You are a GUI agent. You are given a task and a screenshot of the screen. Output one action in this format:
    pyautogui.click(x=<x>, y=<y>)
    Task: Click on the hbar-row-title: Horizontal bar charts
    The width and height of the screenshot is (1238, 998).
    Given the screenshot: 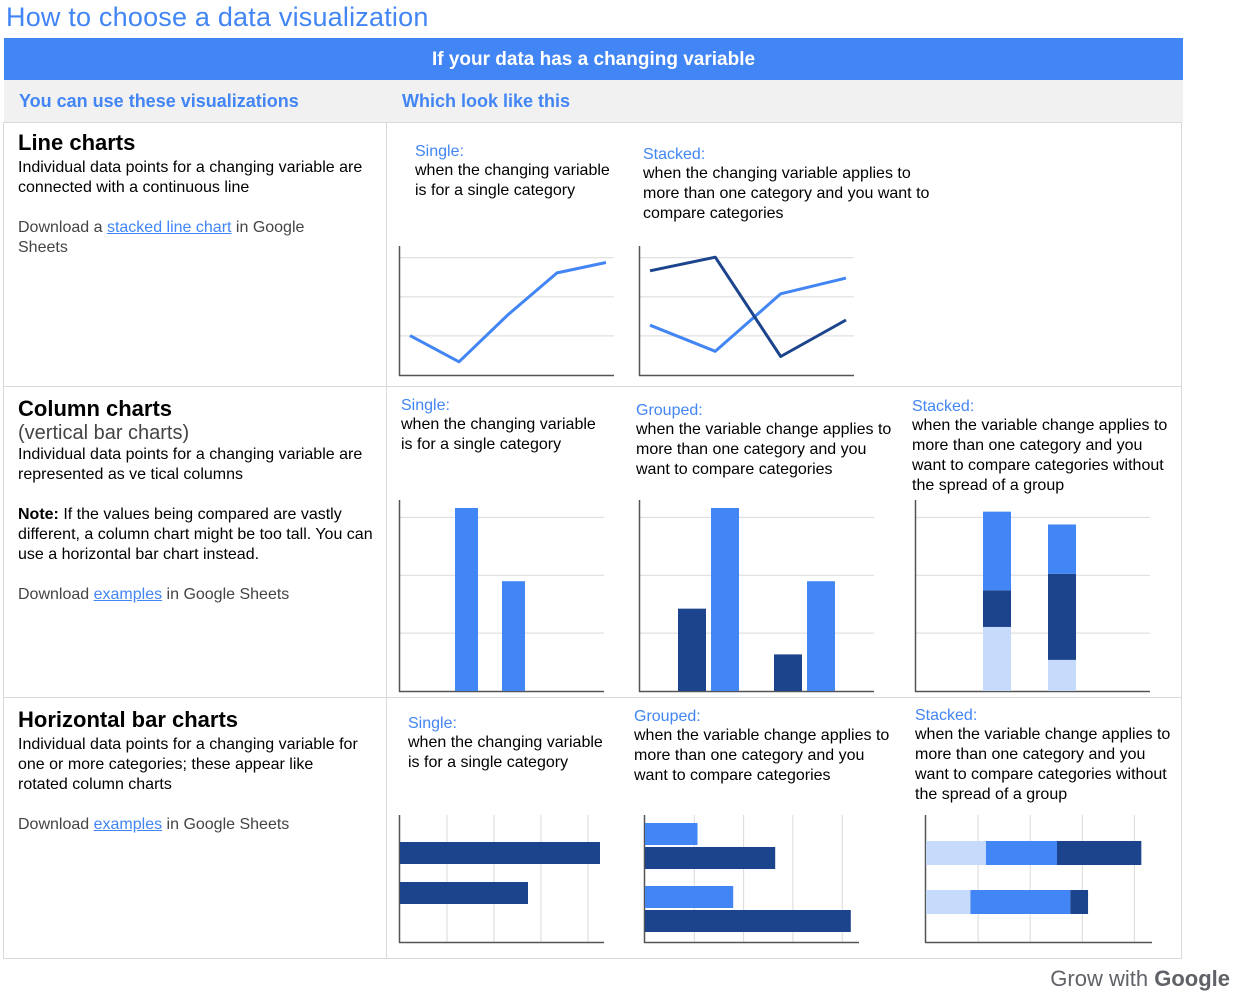 What is the action you would take?
    pyautogui.click(x=128, y=719)
    